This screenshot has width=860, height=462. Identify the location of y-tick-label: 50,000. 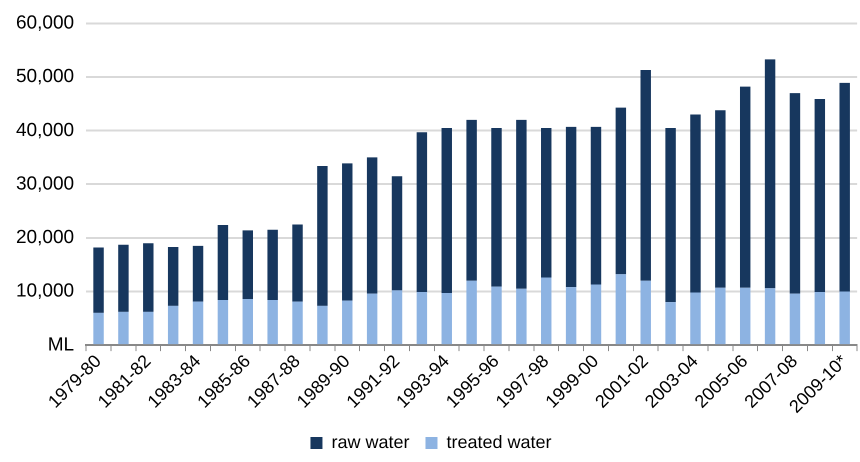
(45, 77).